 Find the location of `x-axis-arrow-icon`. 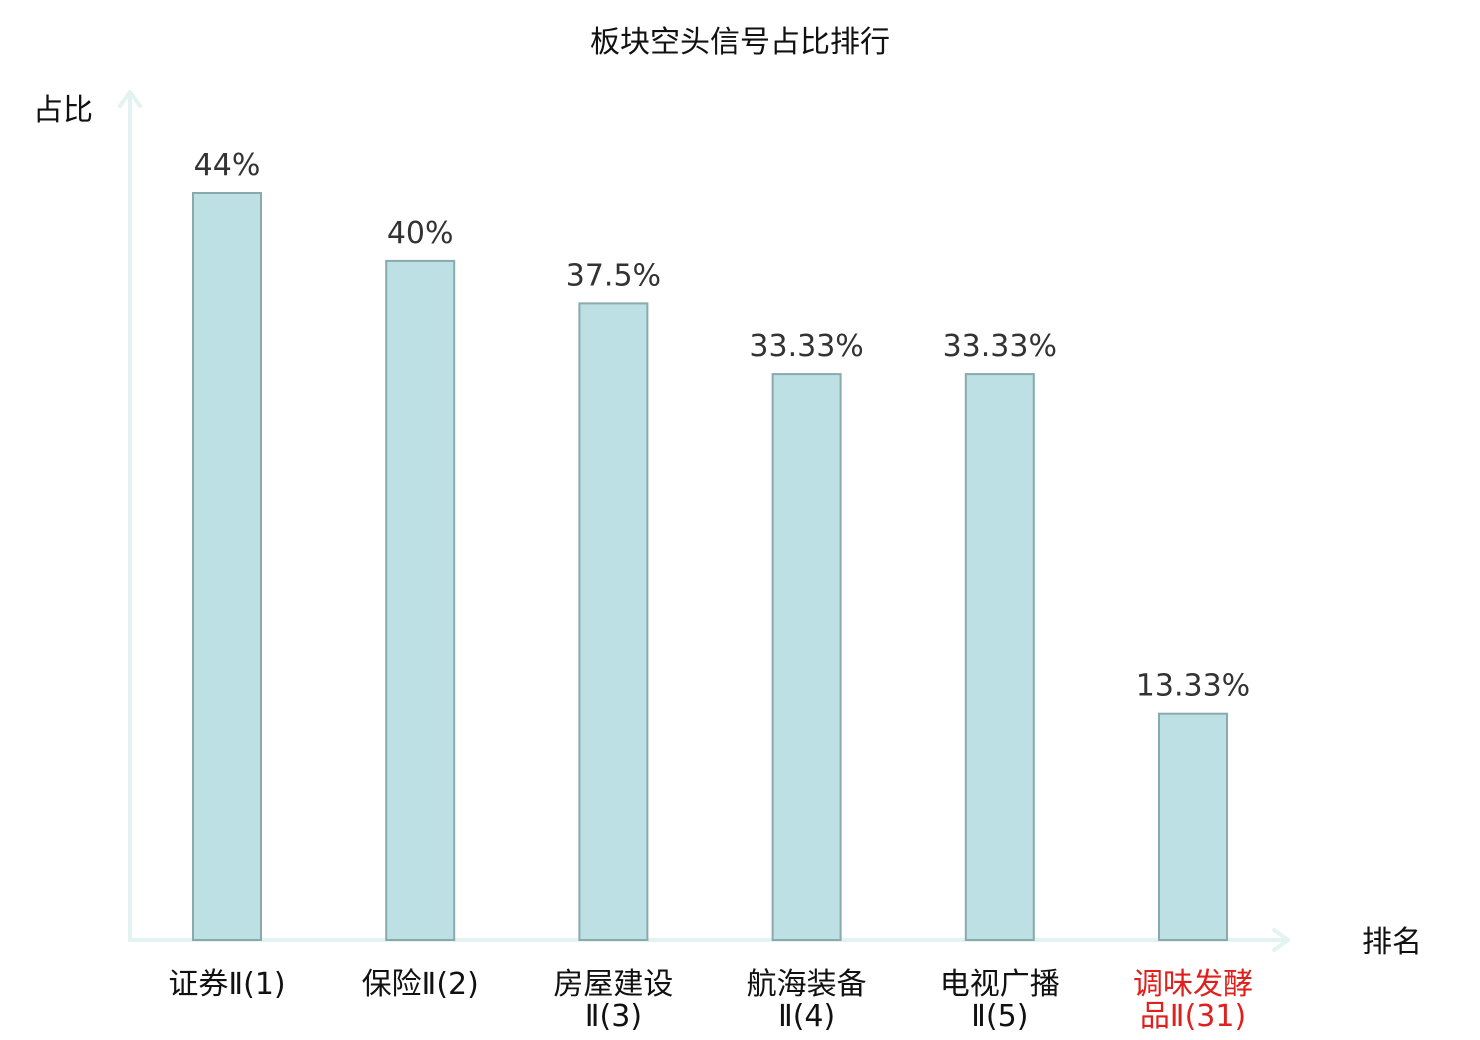

x-axis-arrow-icon is located at coordinates (1281, 940).